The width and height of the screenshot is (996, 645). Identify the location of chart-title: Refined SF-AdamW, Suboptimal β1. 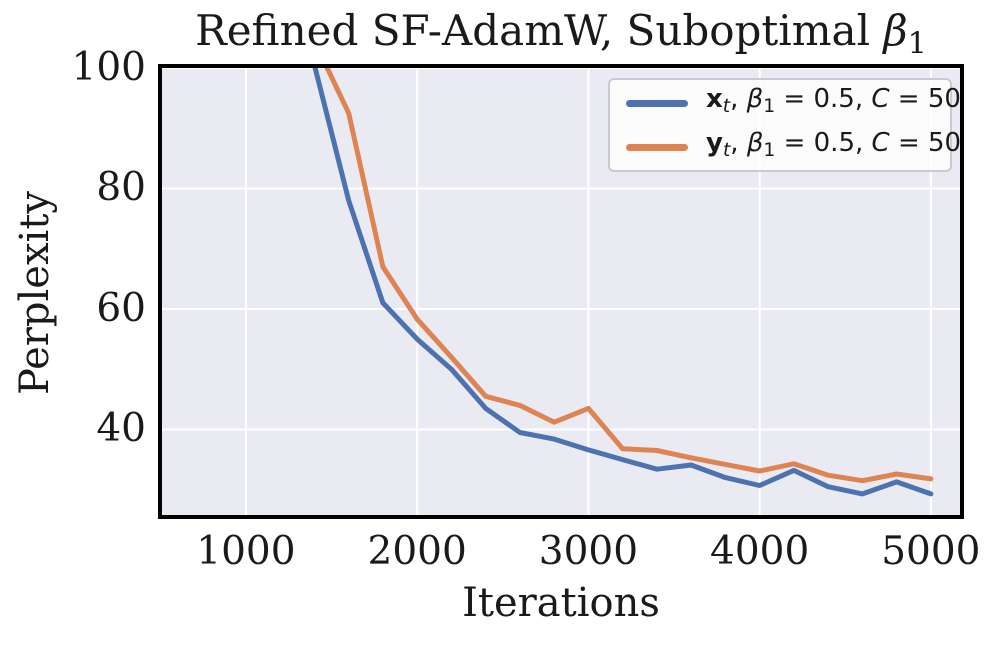
(561, 34).